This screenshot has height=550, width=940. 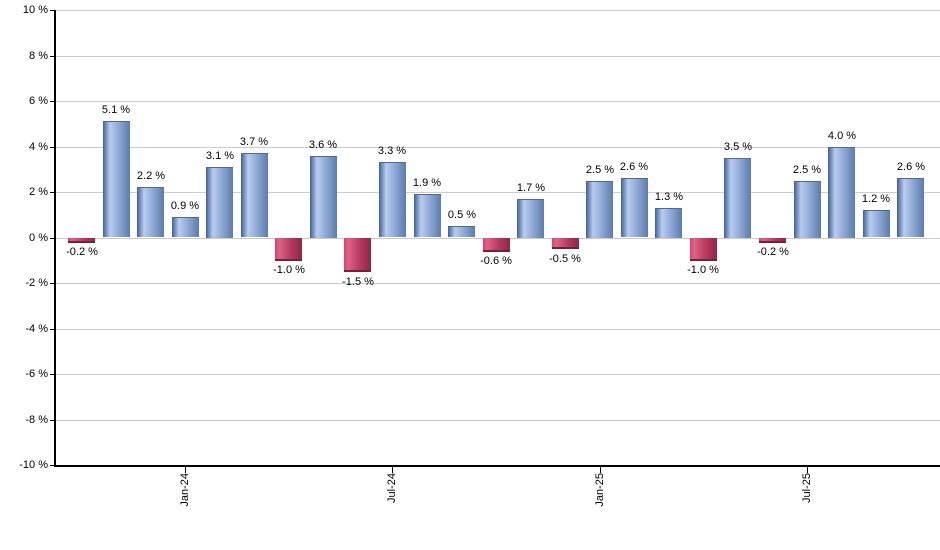 What do you see at coordinates (496, 261) in the screenshot?
I see `bar-value-label: -0.6 %` at bounding box center [496, 261].